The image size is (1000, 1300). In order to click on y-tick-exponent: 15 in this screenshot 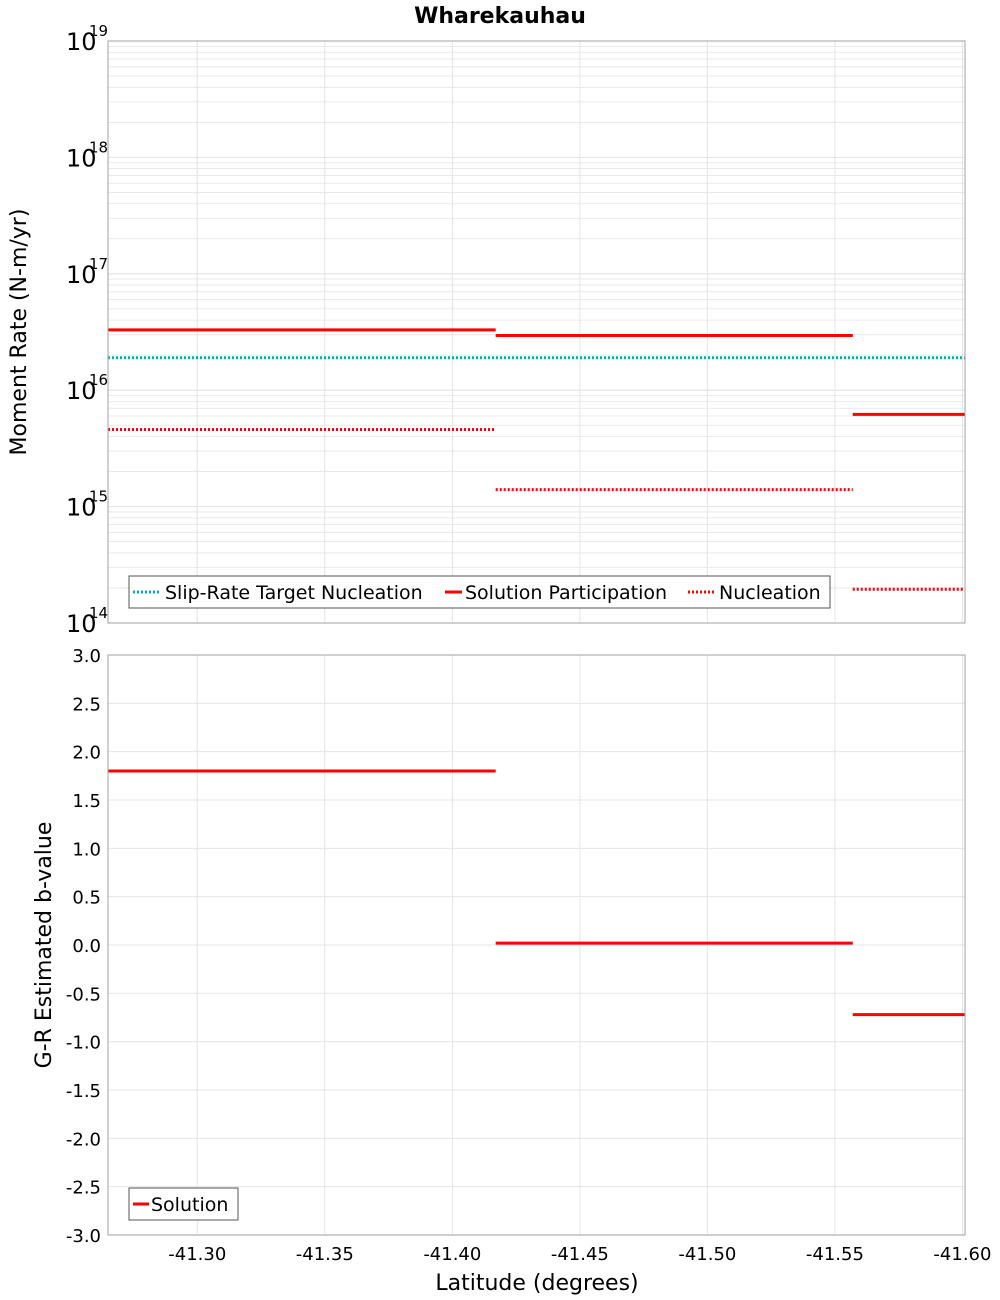, I will do `click(98, 497)`.